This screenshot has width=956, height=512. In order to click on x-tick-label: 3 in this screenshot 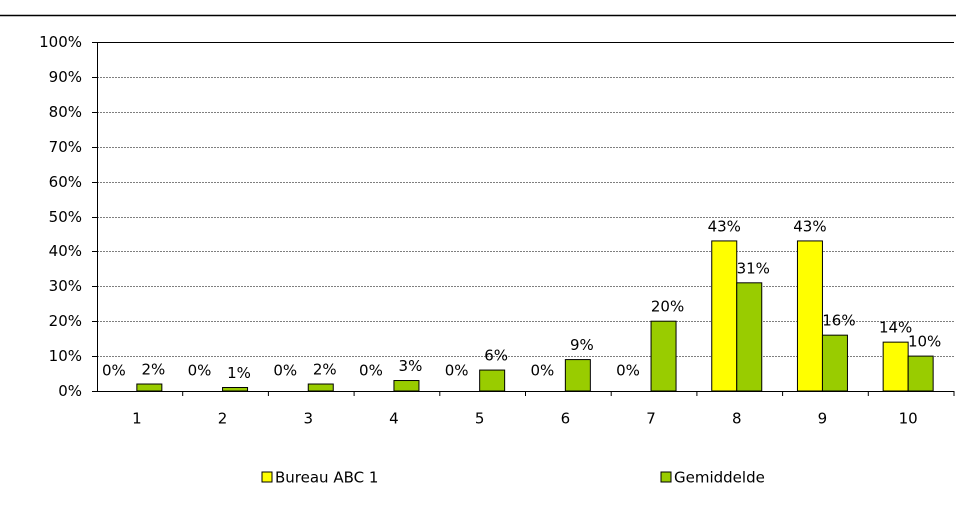, I will do `click(308, 419)`.